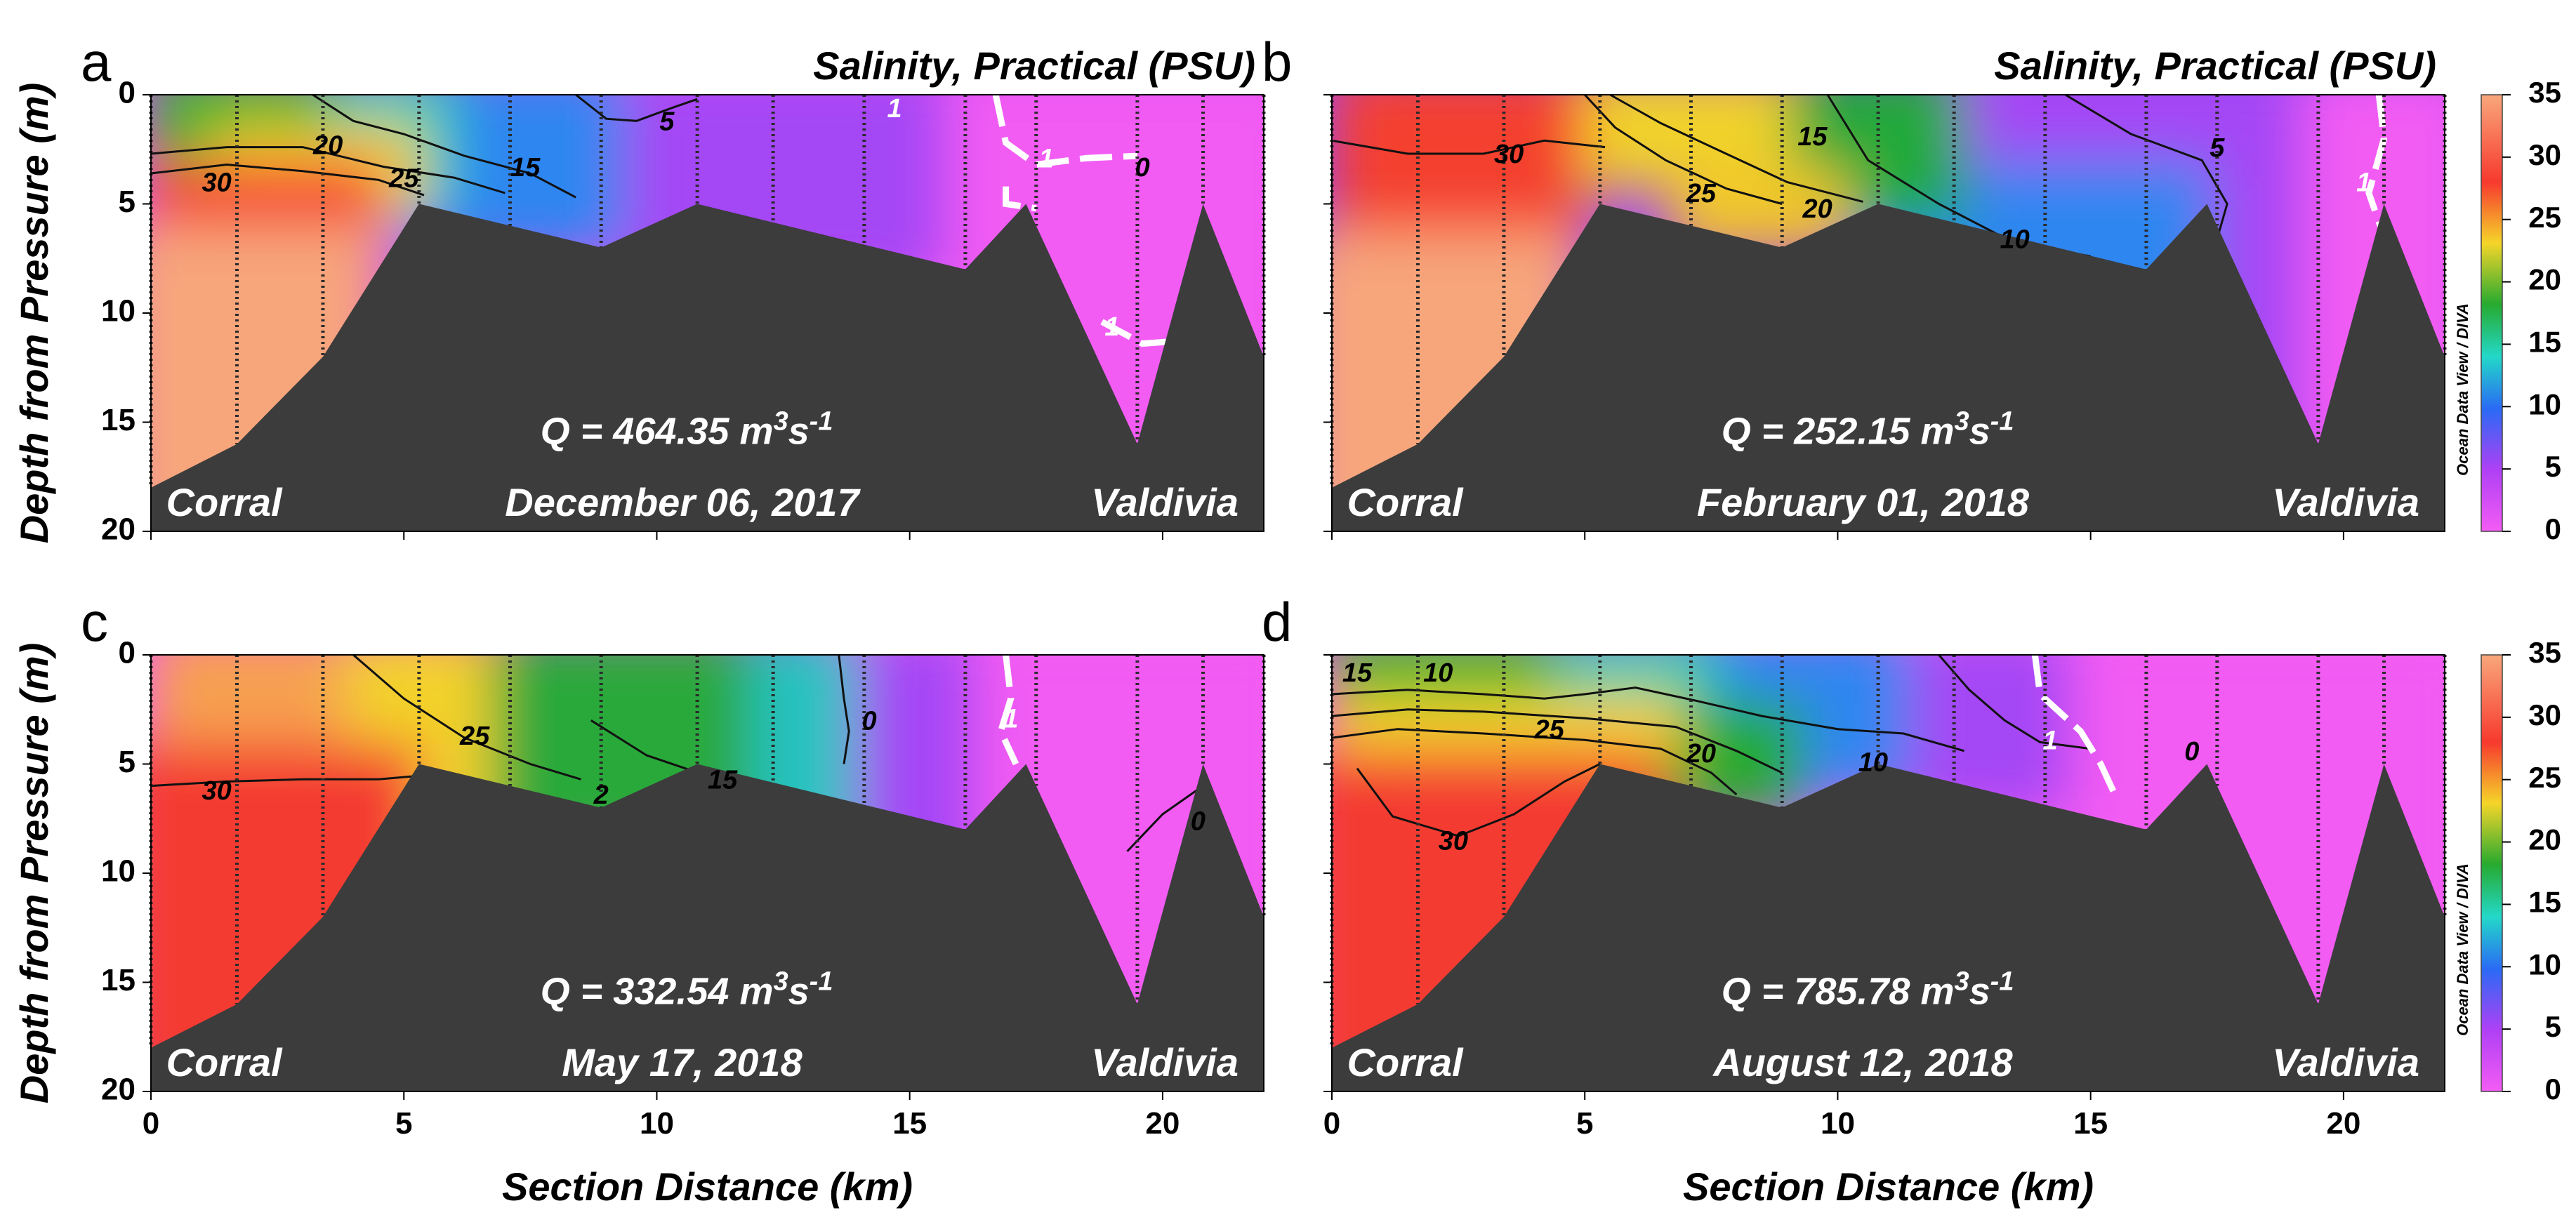 The image size is (2576, 1215). Describe the element at coordinates (1162, 1123) in the screenshot. I see `x-tick-label: 20` at that location.